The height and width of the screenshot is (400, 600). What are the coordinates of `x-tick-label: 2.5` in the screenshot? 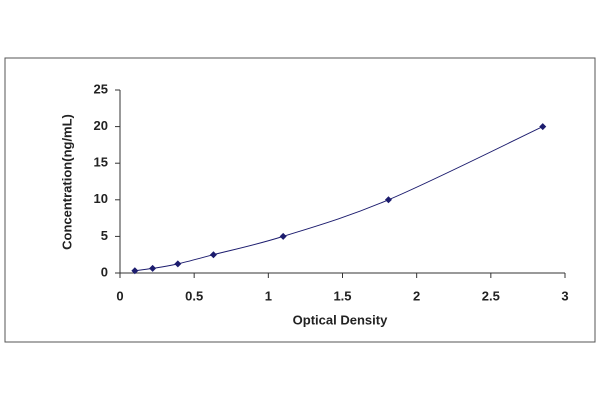 It's located at (491, 295).